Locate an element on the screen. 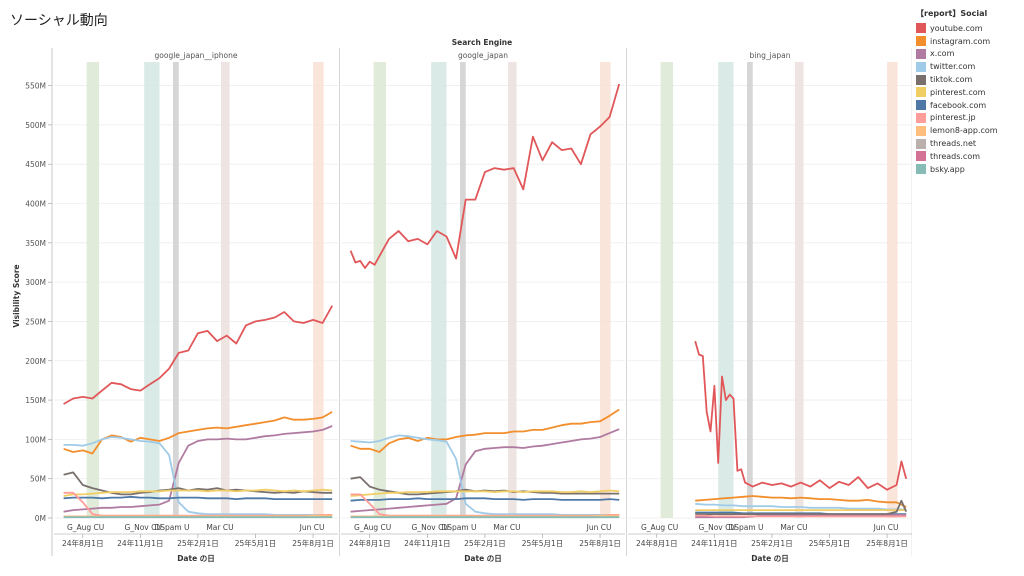  legend-label: tiktok.com is located at coordinates (951, 80).